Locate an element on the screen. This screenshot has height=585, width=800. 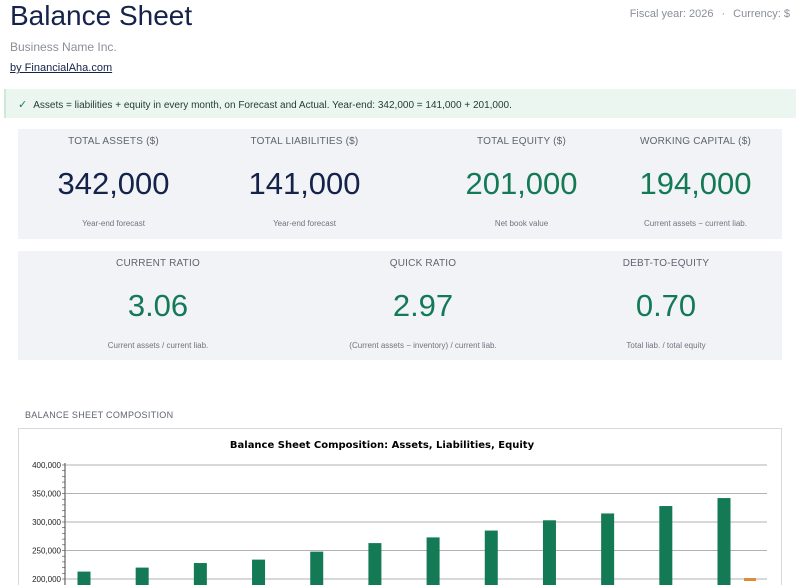
business-name: Business Name Inc. is located at coordinates (63, 47).